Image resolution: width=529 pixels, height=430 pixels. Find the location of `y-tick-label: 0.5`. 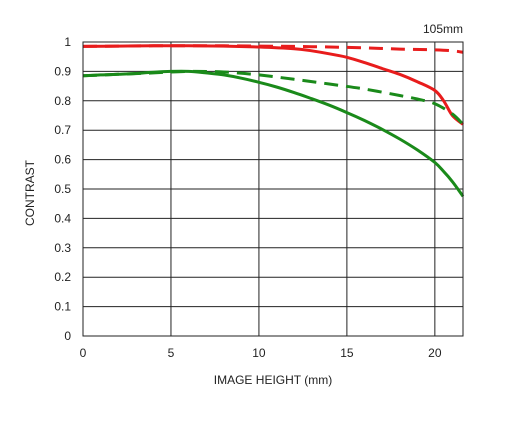

y-tick-label: 0.5 is located at coordinates (62, 189).